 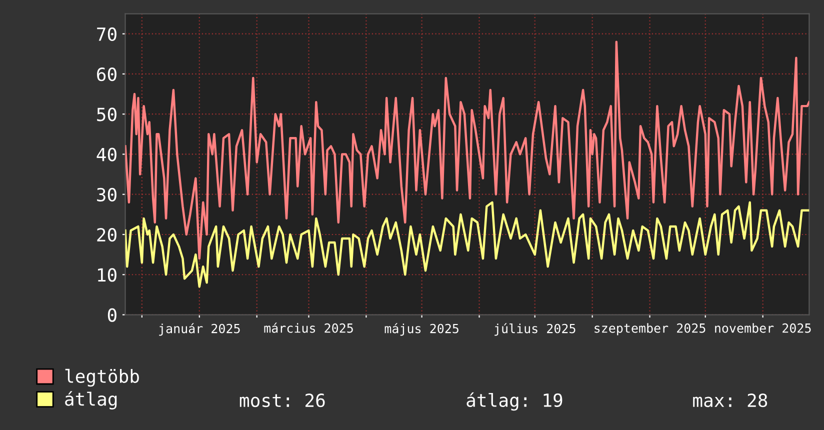 What do you see at coordinates (107, 275) in the screenshot?
I see `y-tick-label: 10` at bounding box center [107, 275].